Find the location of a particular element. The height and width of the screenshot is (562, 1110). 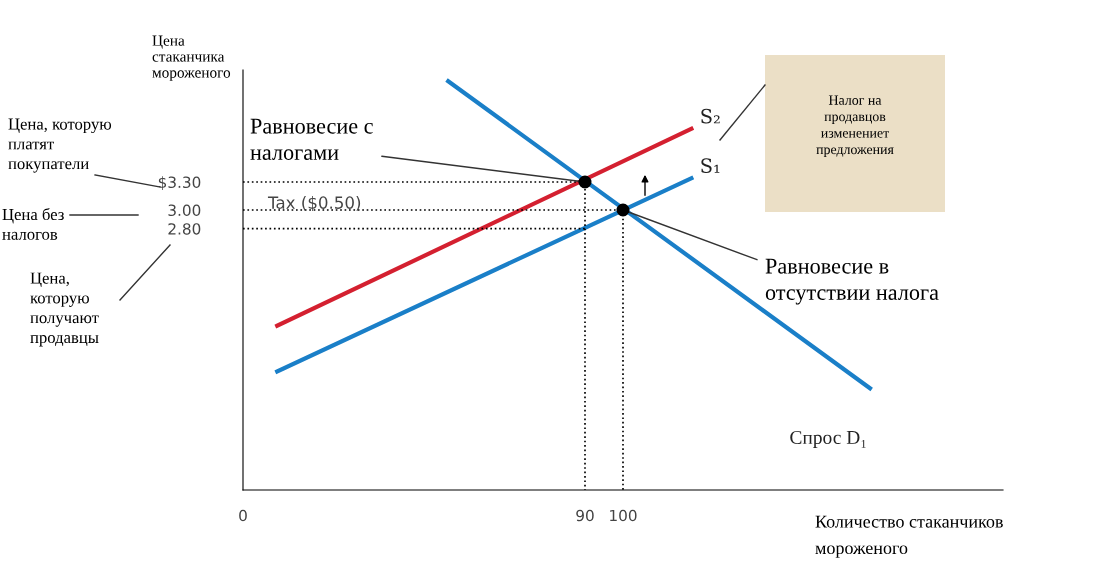

text: Спрос D₁ is located at coordinates (828, 439).